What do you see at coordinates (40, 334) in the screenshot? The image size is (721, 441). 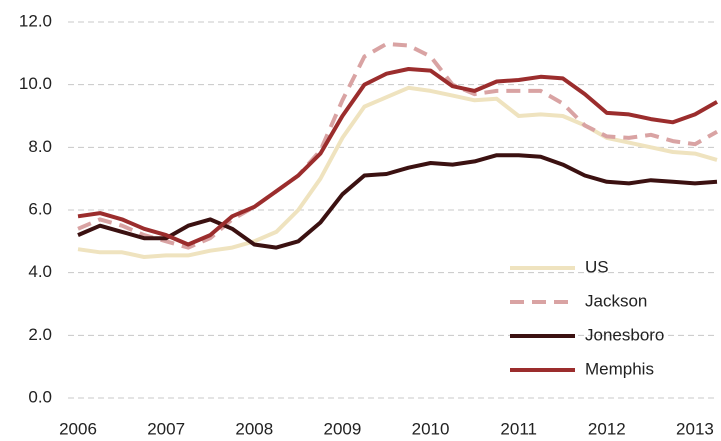 I see `y-tick-label: 2.0` at bounding box center [40, 334].